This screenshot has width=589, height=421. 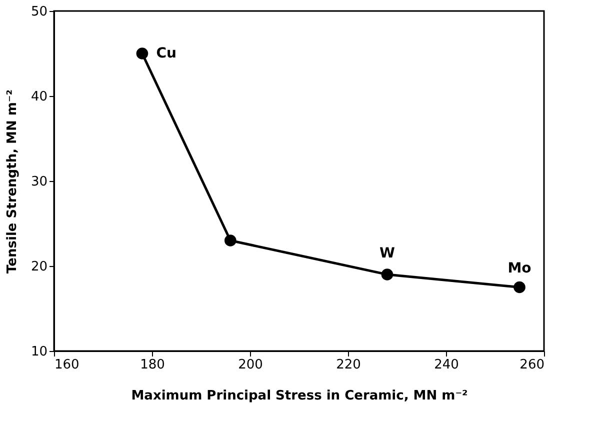 What do you see at coordinates (387, 254) in the screenshot?
I see `annotation: W` at bounding box center [387, 254].